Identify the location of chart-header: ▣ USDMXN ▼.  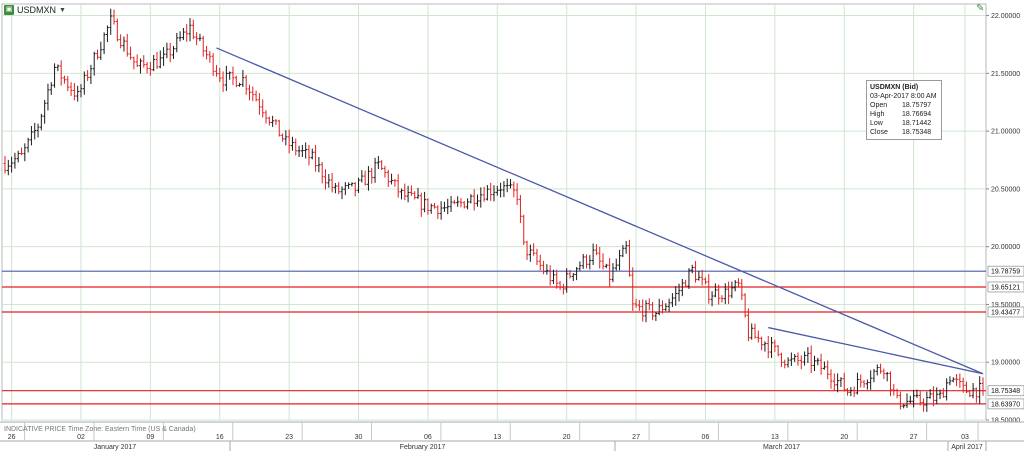
(35, 10).